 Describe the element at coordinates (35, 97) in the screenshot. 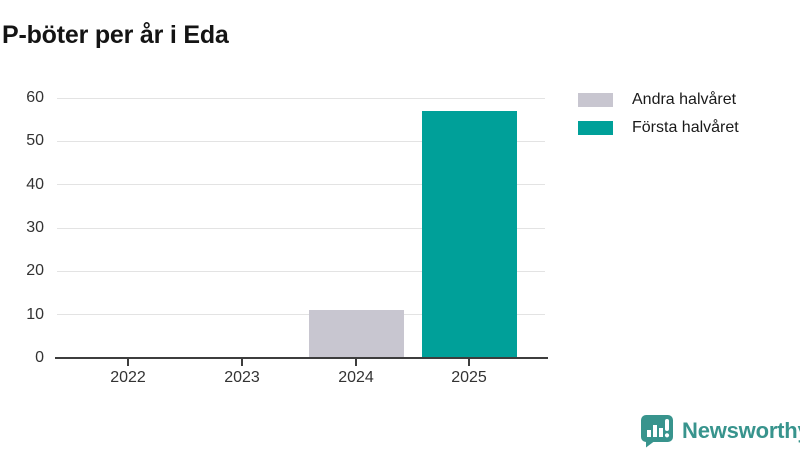

I see `y-tick-label: 60` at that location.